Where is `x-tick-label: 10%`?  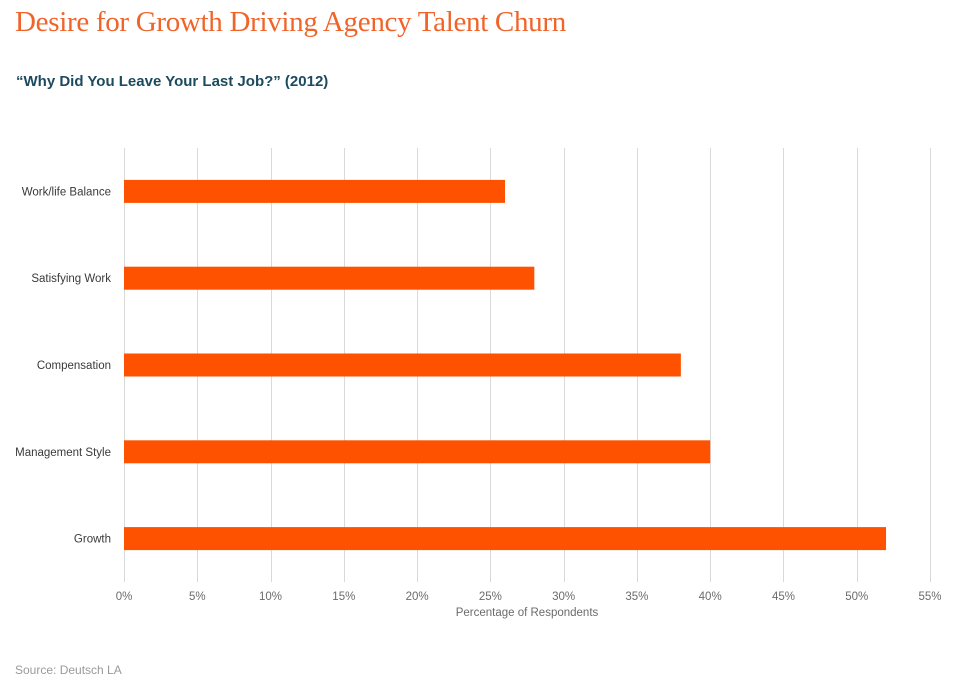
x-tick-label: 10% is located at coordinates (270, 597).